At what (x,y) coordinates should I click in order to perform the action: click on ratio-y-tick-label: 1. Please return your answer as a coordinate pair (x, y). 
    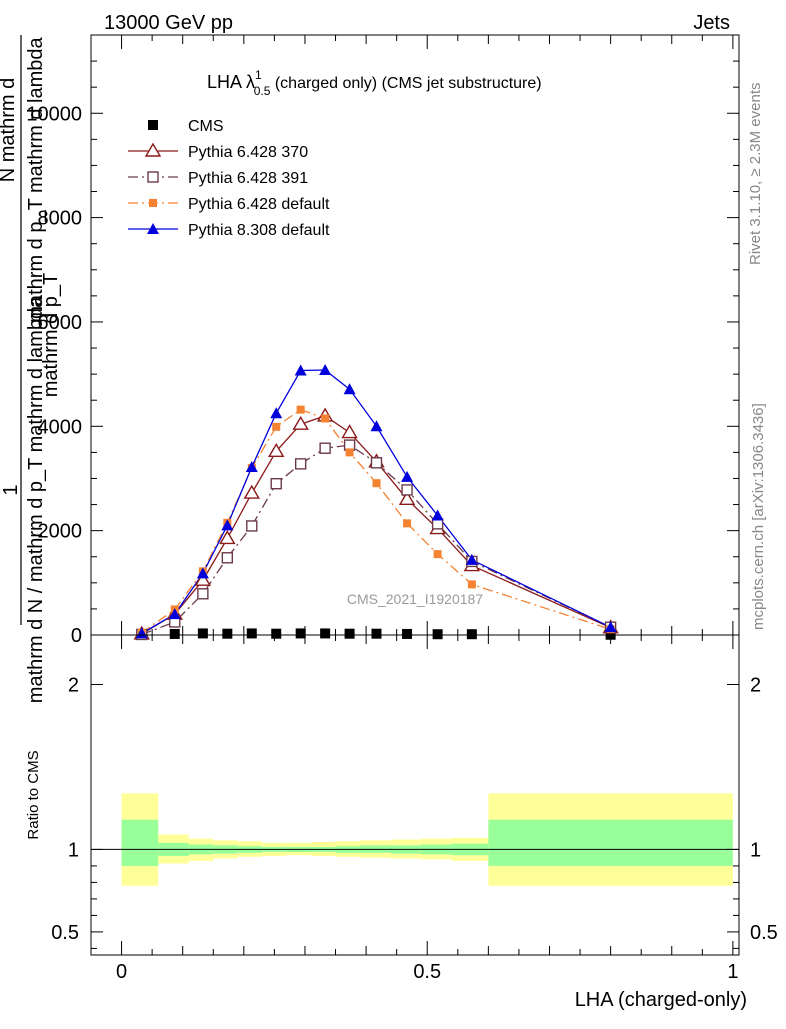
    Looking at the image, I should click on (73, 850).